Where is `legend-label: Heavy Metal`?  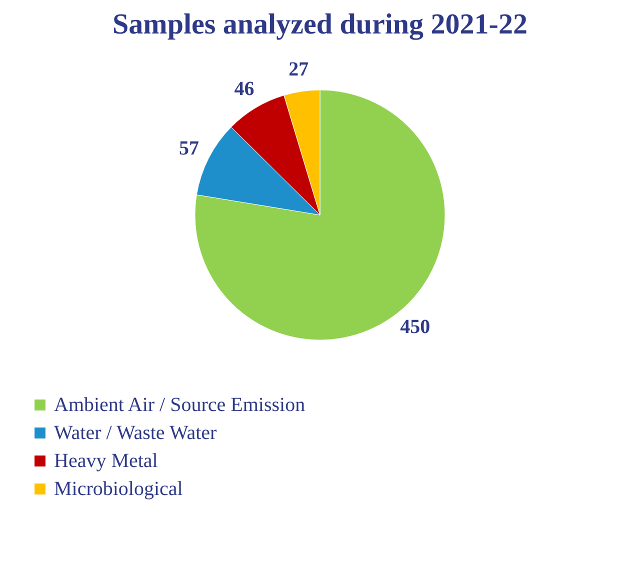
legend-label: Heavy Metal is located at coordinates (106, 461).